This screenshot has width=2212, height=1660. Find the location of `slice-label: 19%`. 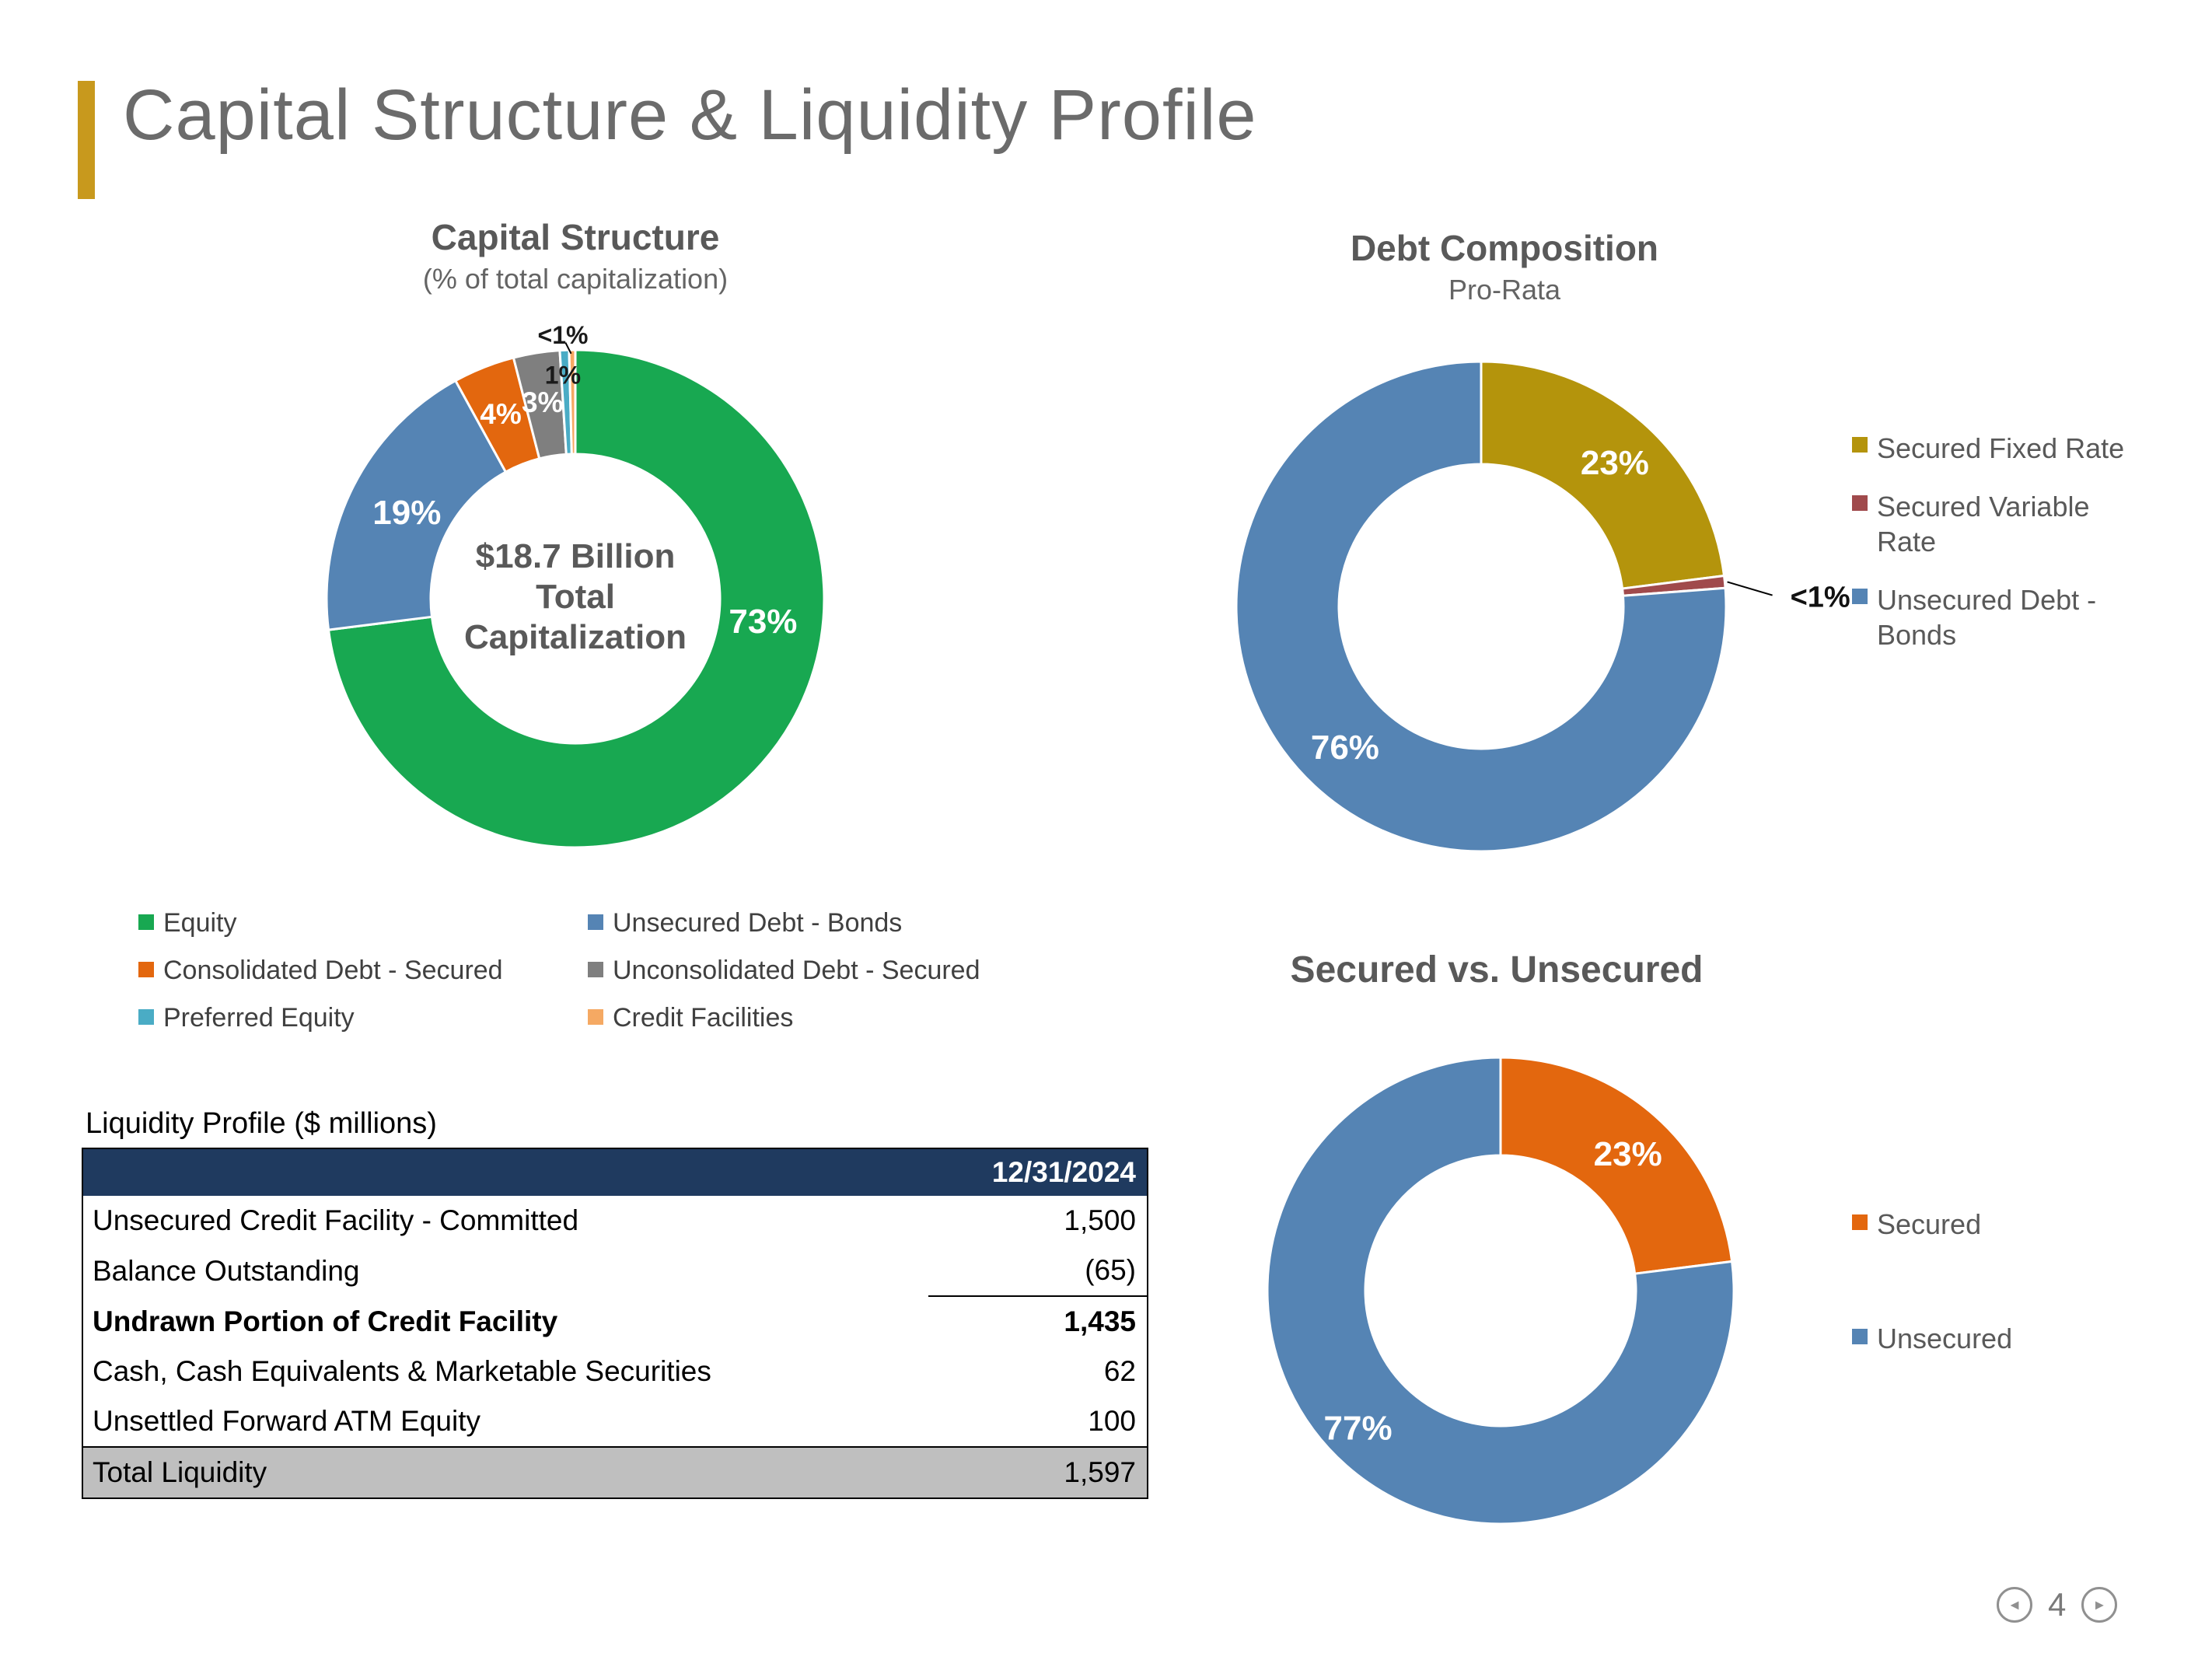

slice-label: 19% is located at coordinates (406, 513).